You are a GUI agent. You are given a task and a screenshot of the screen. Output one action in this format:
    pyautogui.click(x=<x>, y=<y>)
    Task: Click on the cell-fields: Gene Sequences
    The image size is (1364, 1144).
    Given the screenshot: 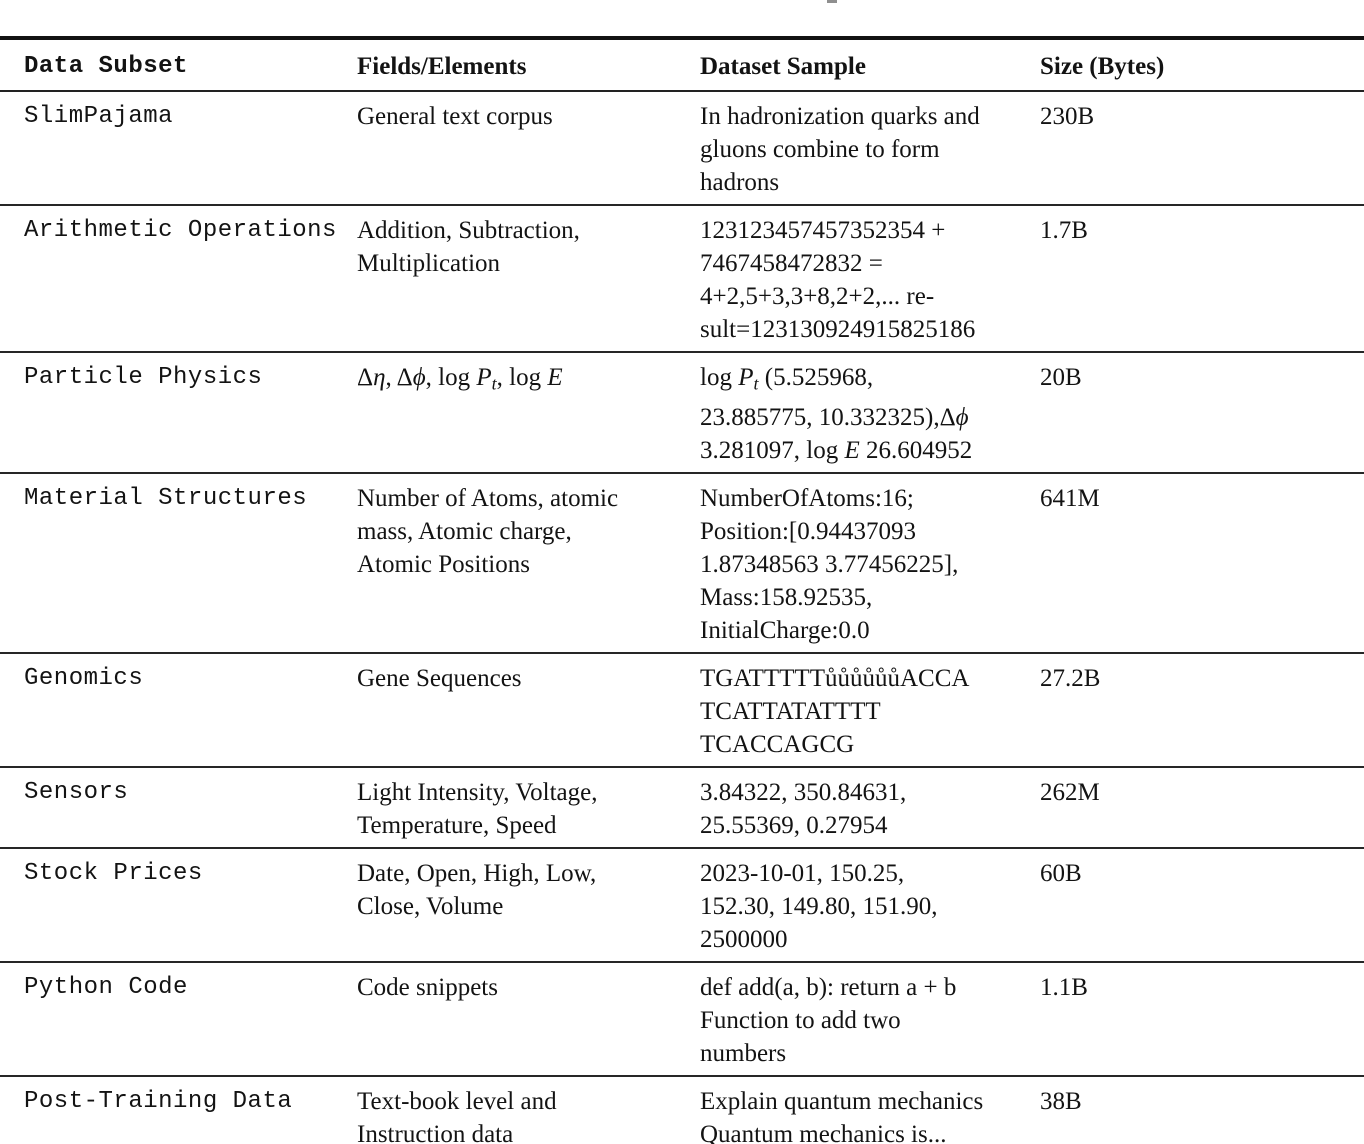 What is the action you would take?
    pyautogui.click(x=439, y=678)
    